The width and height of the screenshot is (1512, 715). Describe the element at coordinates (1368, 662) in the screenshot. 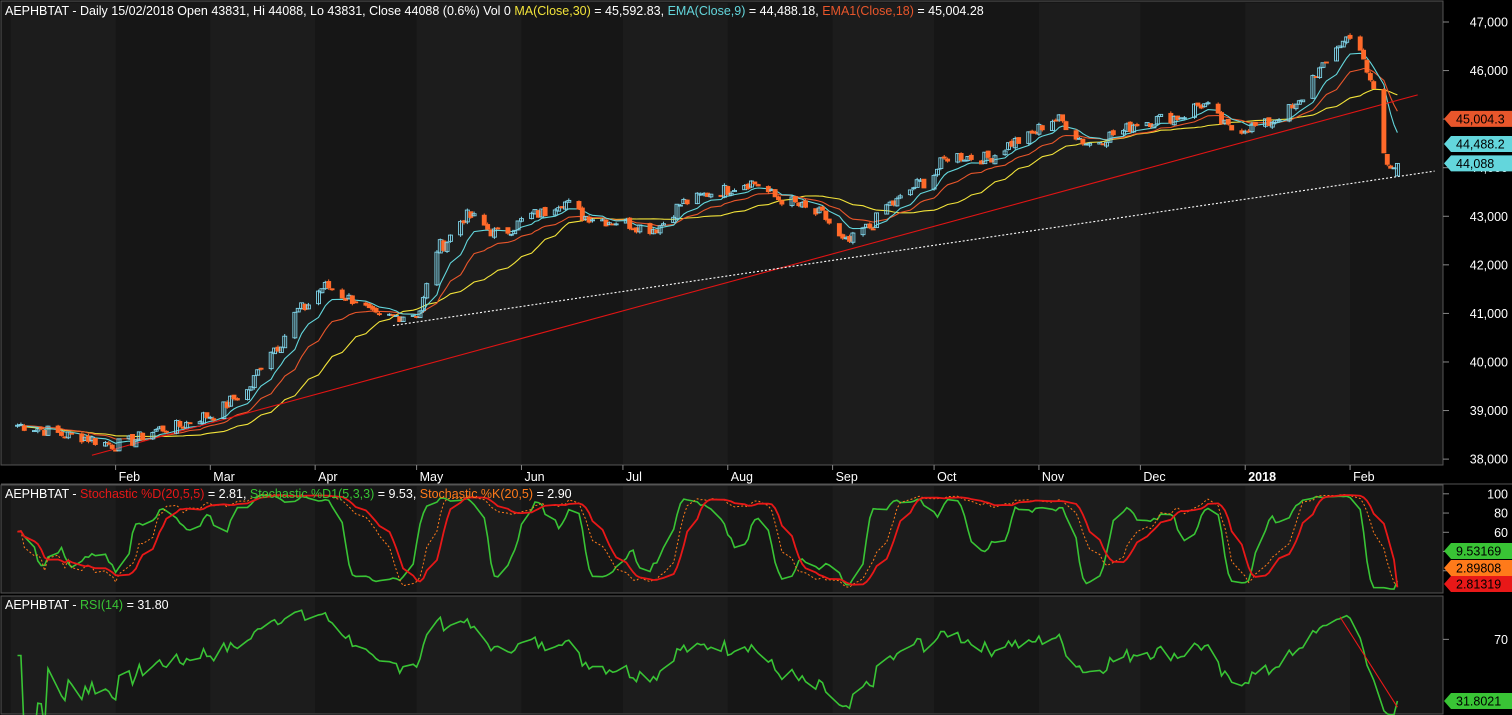

I see `rsi-trendline` at that location.